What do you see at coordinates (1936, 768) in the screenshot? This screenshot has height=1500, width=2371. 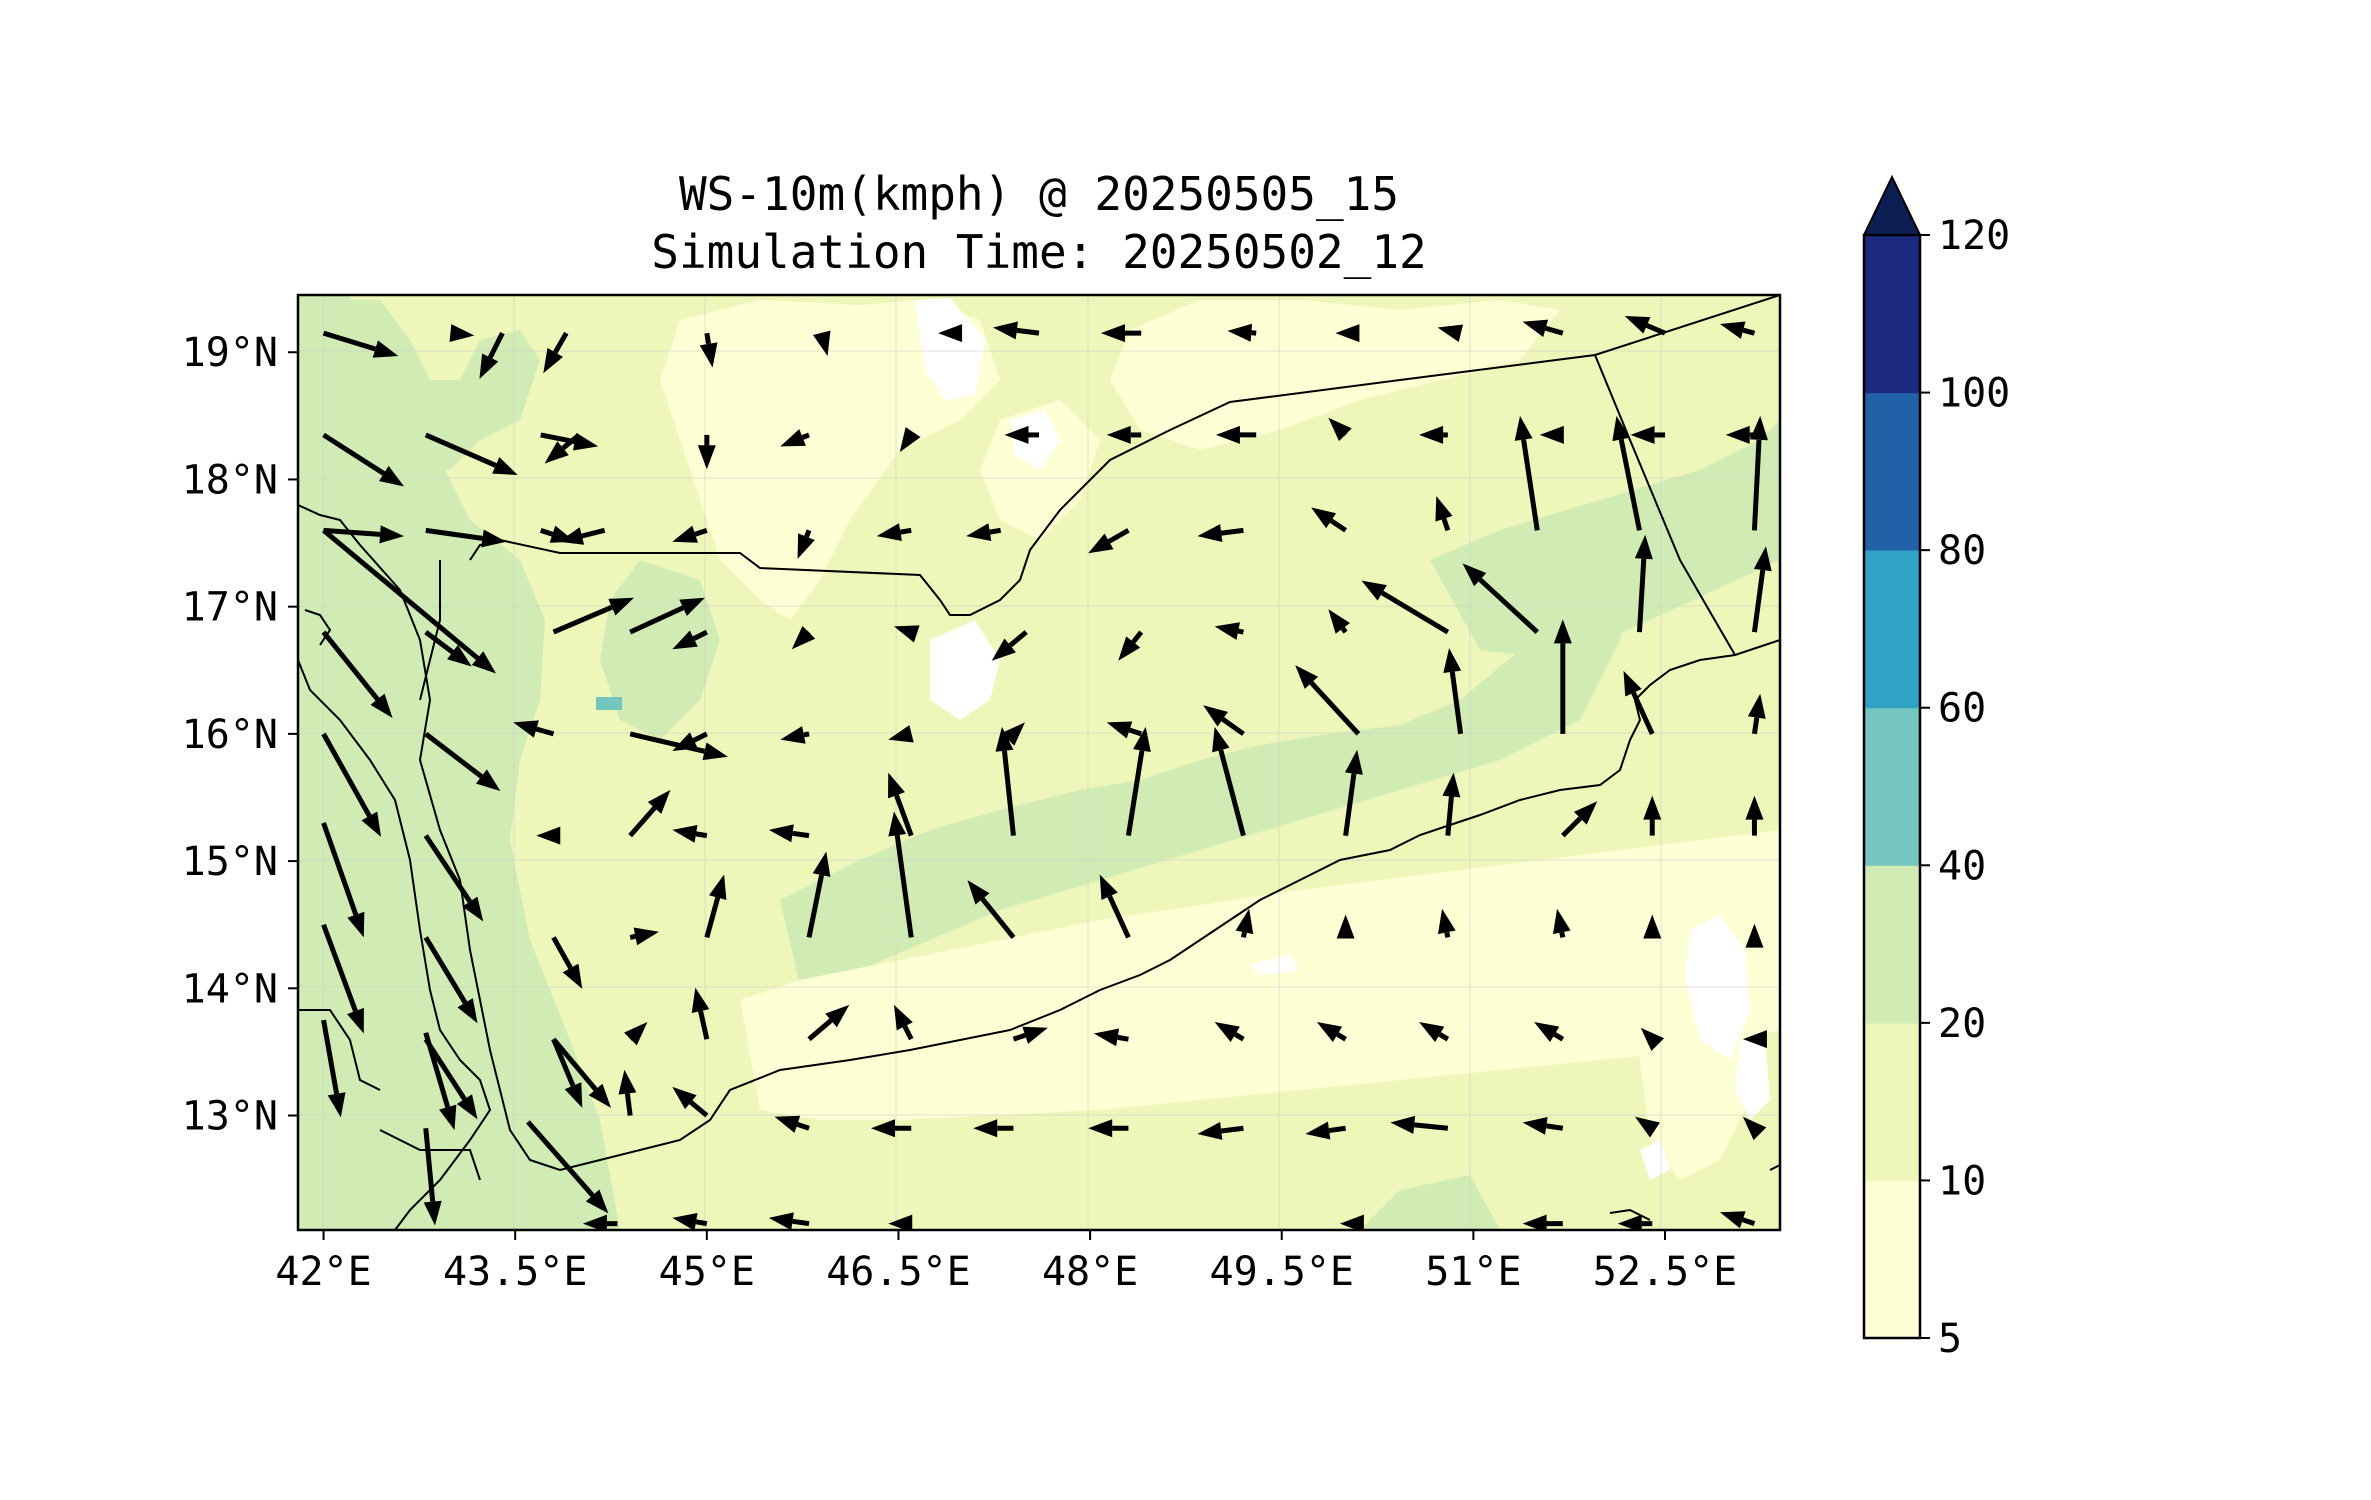 I see `colorbar: 5 10 20 40 60 80 100 120` at bounding box center [1936, 768].